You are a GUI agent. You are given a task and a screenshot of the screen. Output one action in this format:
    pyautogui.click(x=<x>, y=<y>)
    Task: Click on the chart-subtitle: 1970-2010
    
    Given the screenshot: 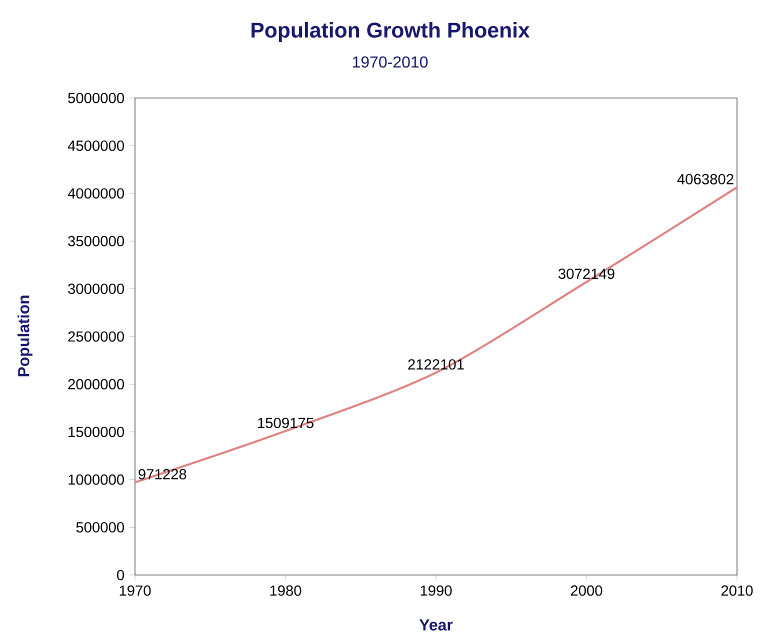 What is the action you would take?
    pyautogui.click(x=390, y=62)
    